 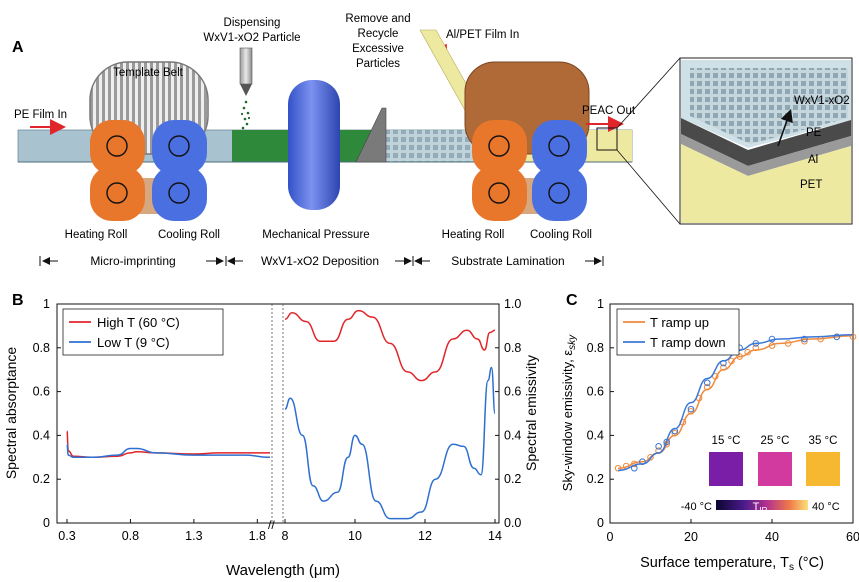 What do you see at coordinates (595, 435) in the screenshot?
I see `c-ytick-label: 0.4` at bounding box center [595, 435].